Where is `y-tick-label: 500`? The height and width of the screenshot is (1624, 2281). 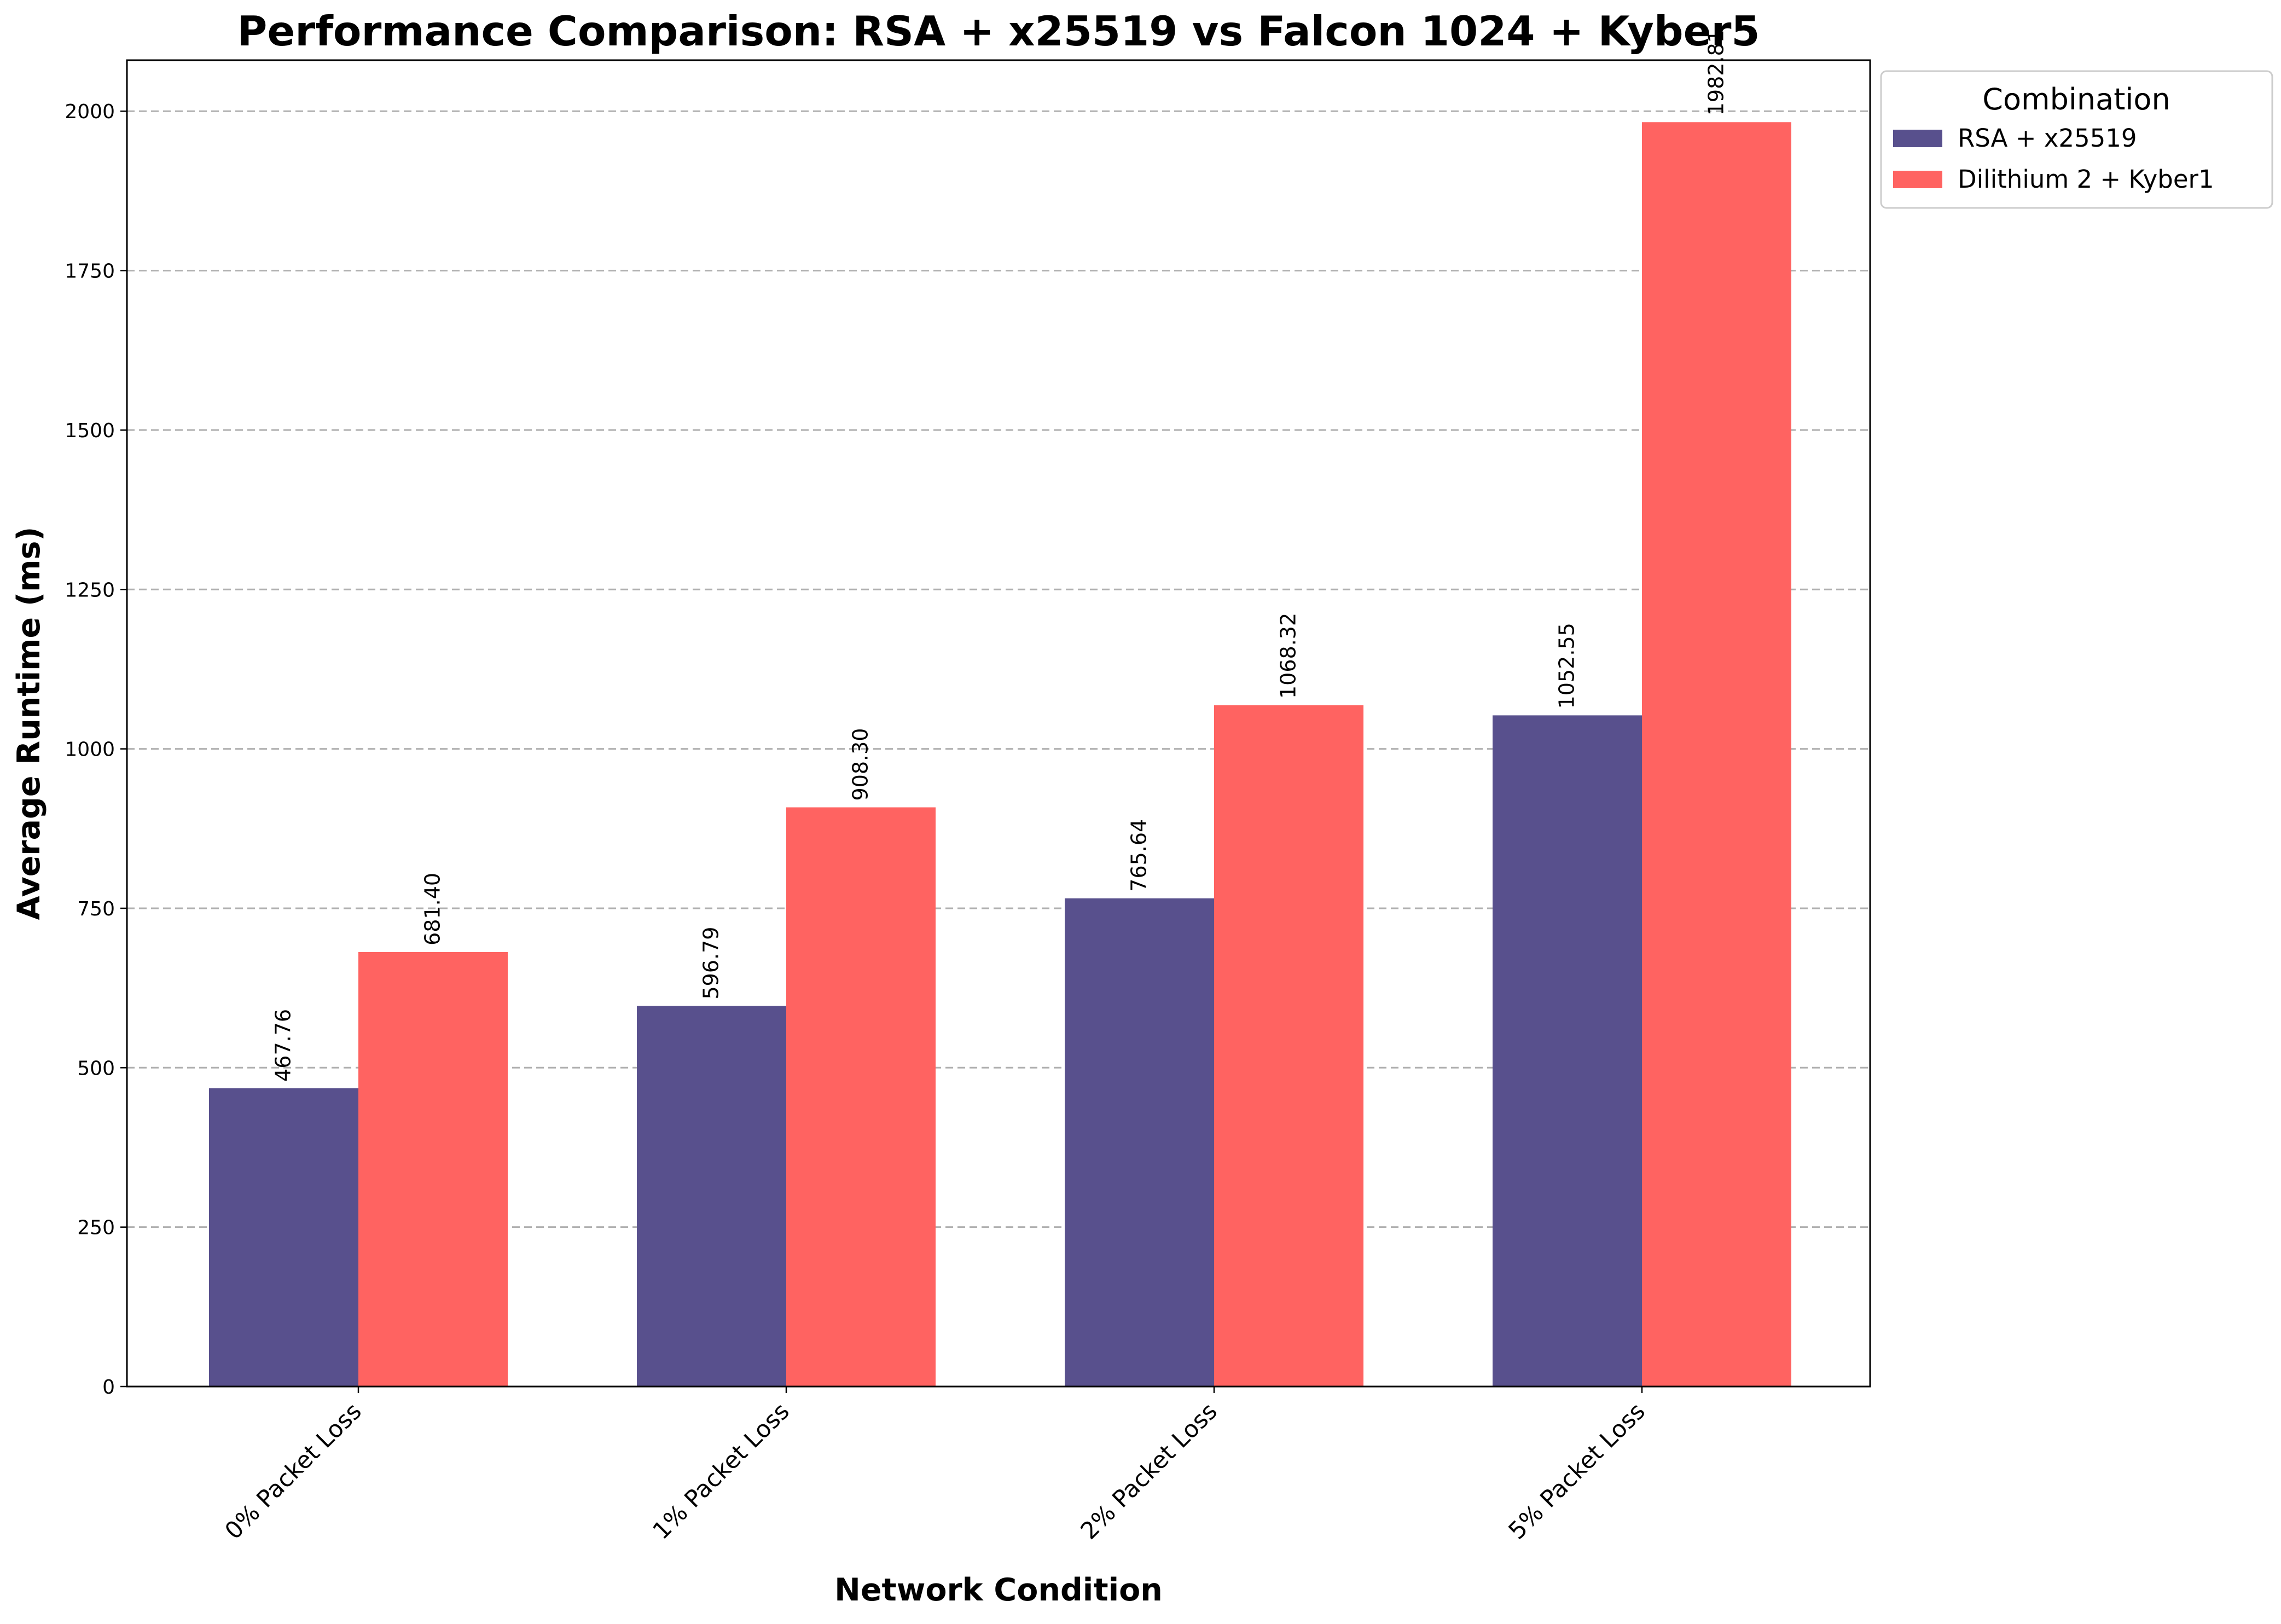
y-tick-label: 500 is located at coordinates (96, 1068).